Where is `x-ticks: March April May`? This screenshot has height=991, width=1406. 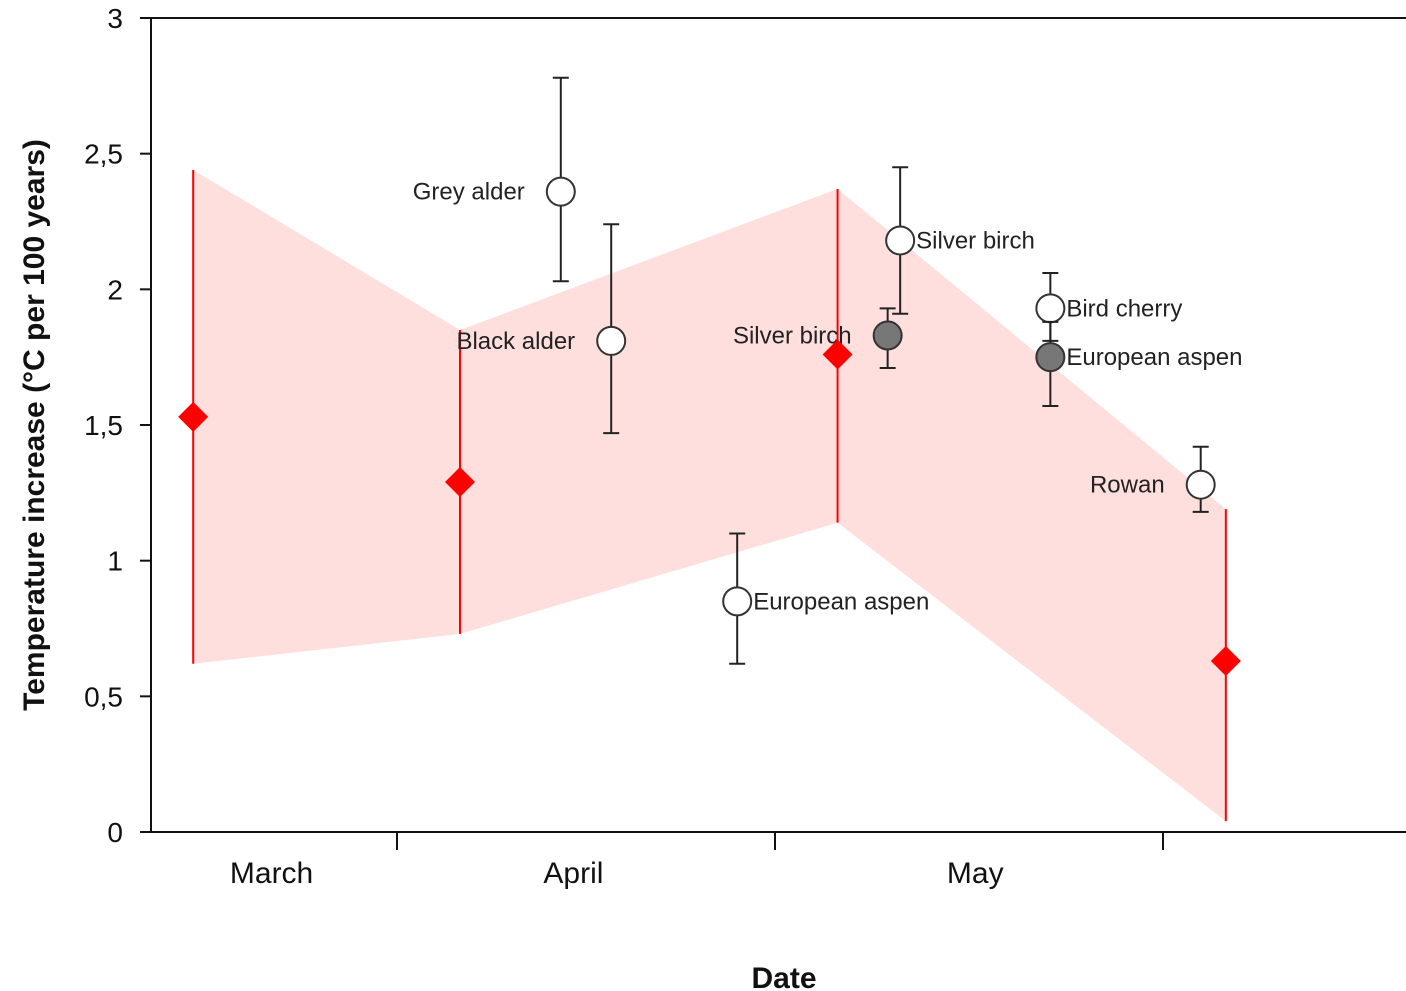 x-ticks: March April May is located at coordinates (697, 861).